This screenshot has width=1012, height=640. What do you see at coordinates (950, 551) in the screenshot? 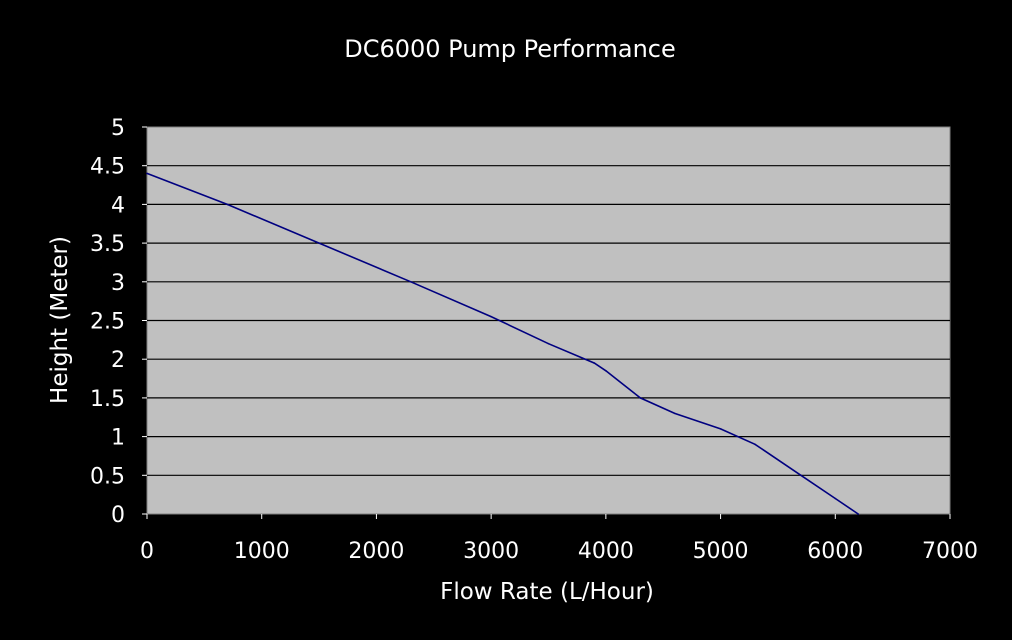
I see `x-tick-label: 7000` at bounding box center [950, 551].